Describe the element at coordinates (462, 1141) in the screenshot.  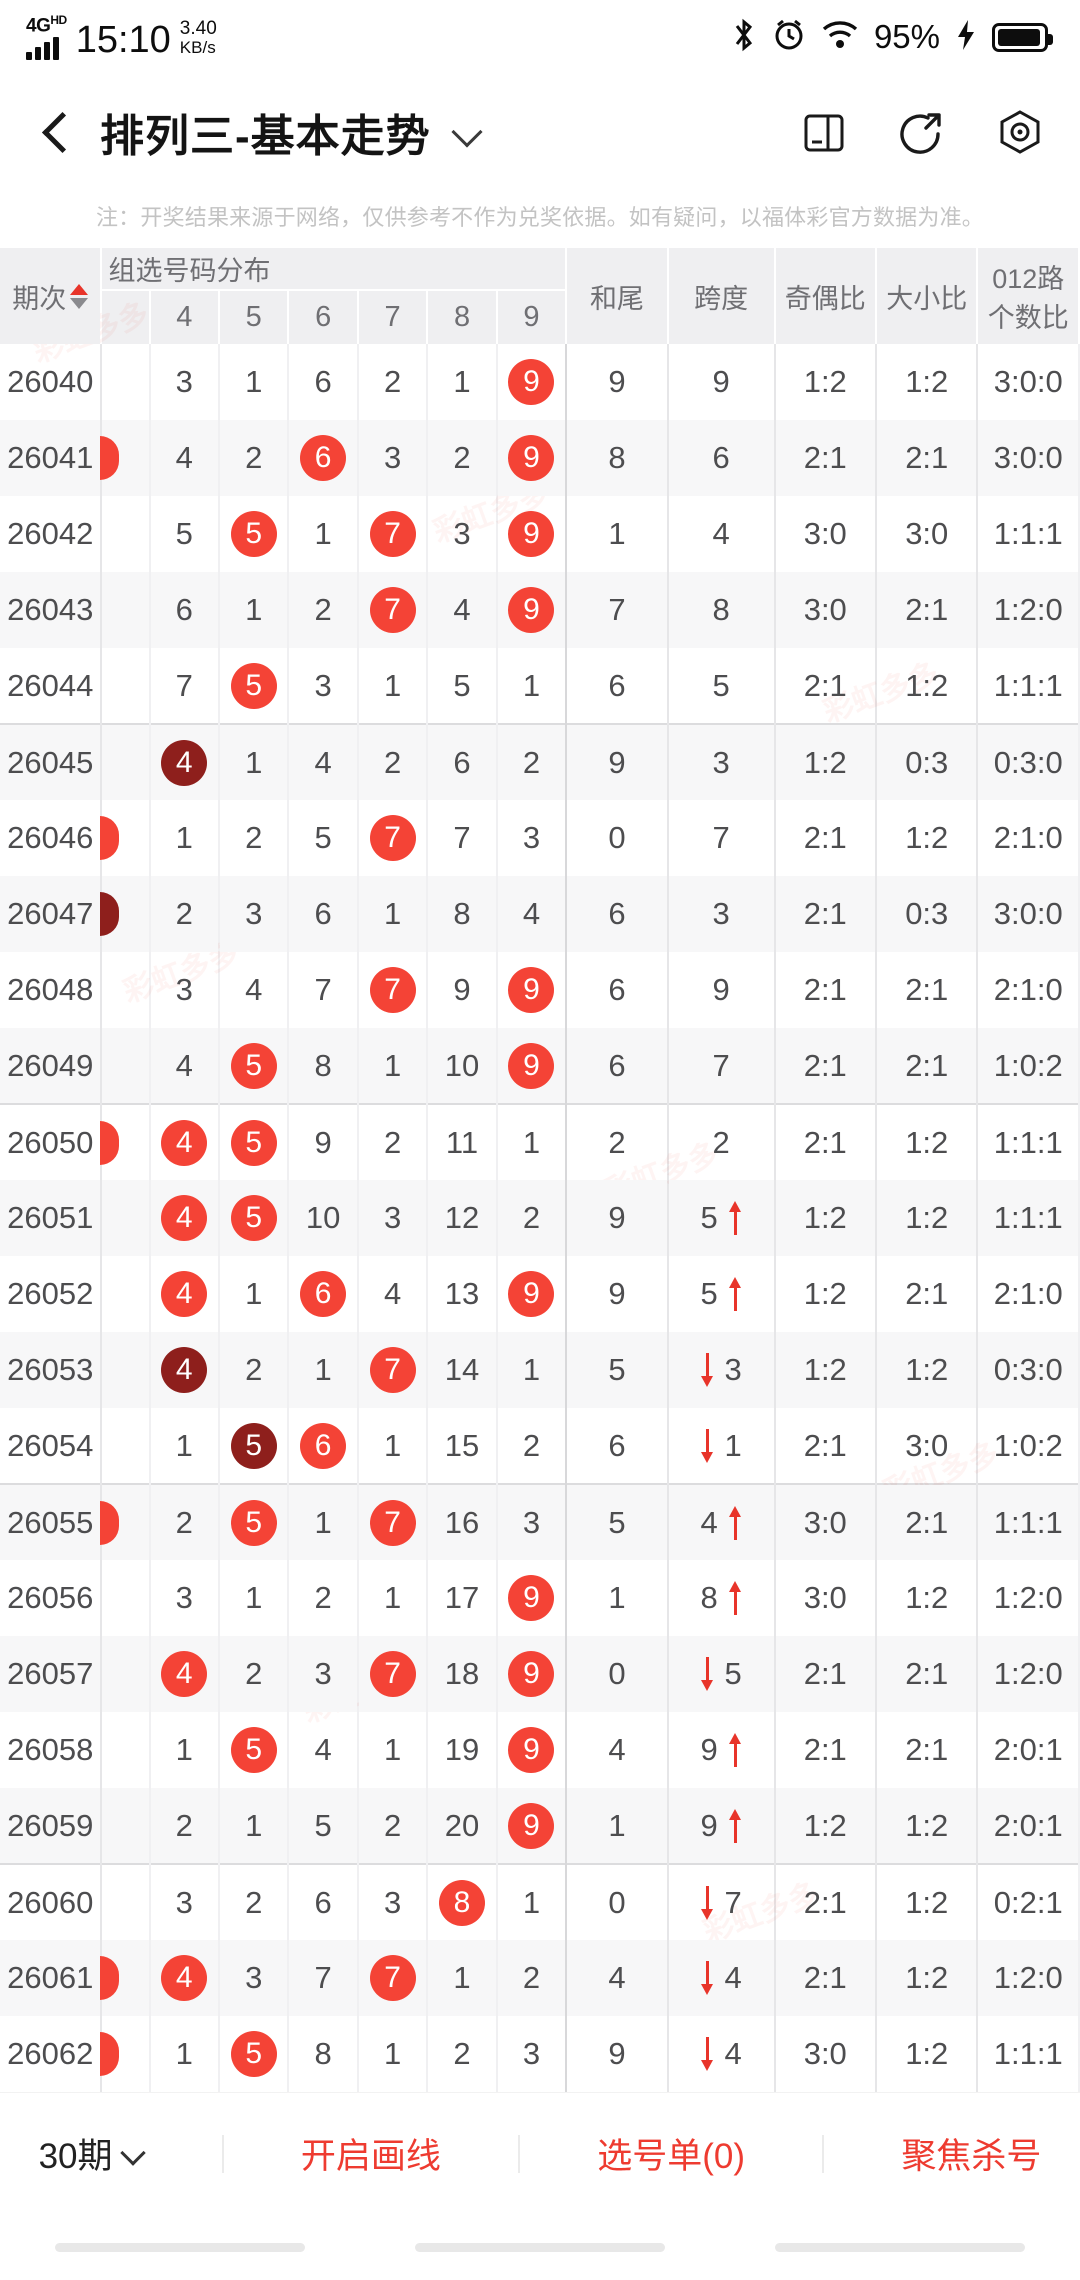
I see `number-cell: 11` at that location.